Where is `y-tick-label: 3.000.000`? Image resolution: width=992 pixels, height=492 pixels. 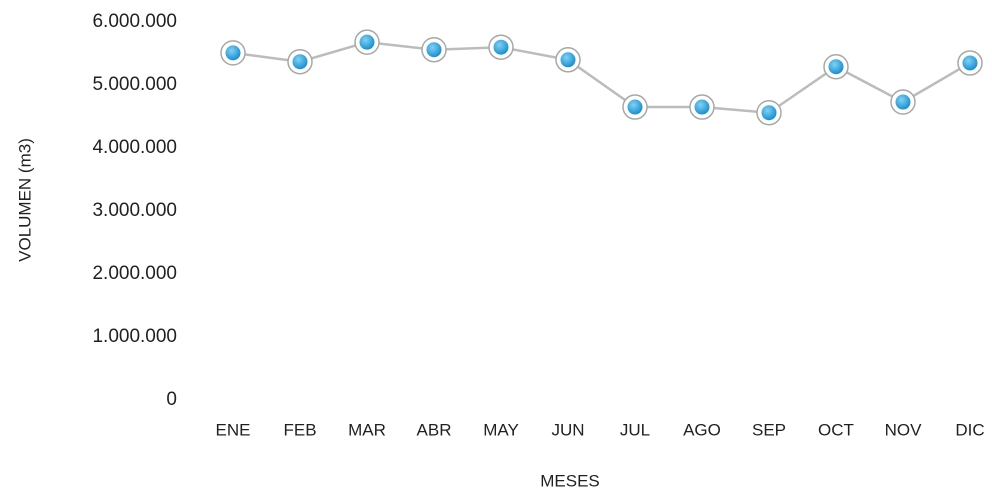
y-tick-label: 3.000.000 is located at coordinates (134, 210).